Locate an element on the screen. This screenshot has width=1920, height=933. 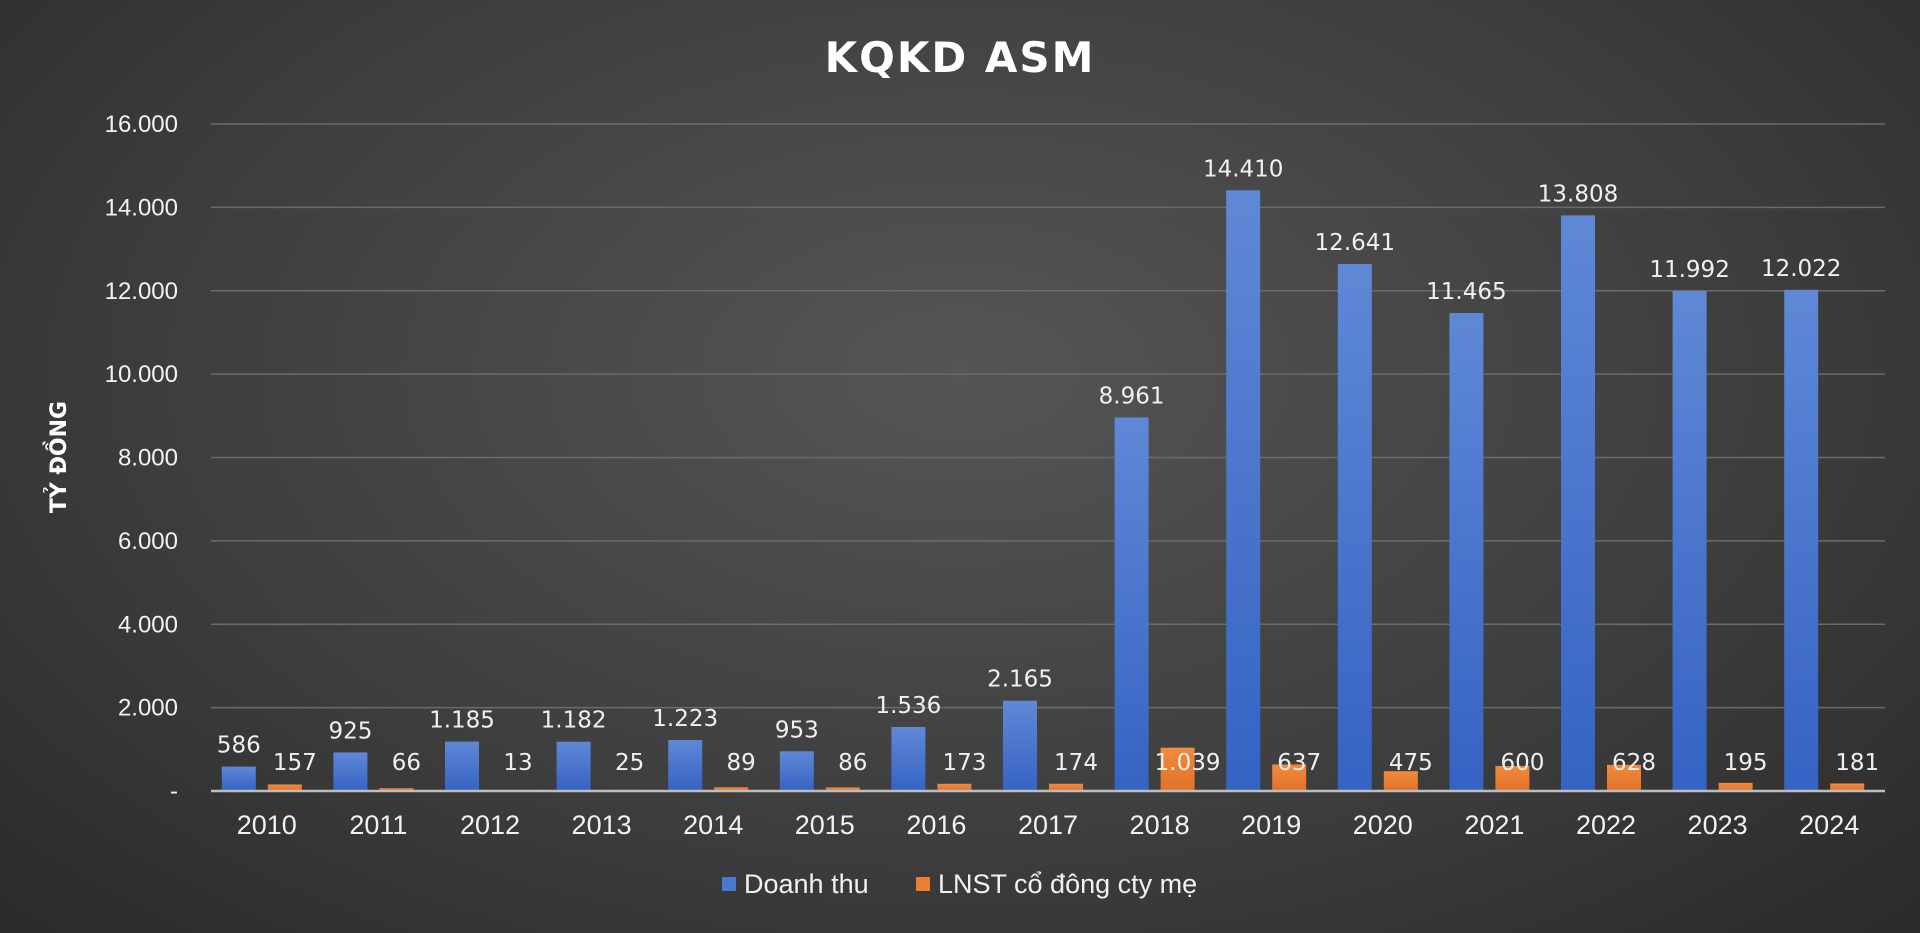
data-label-doanh-thu: 13.808 is located at coordinates (1578, 194).